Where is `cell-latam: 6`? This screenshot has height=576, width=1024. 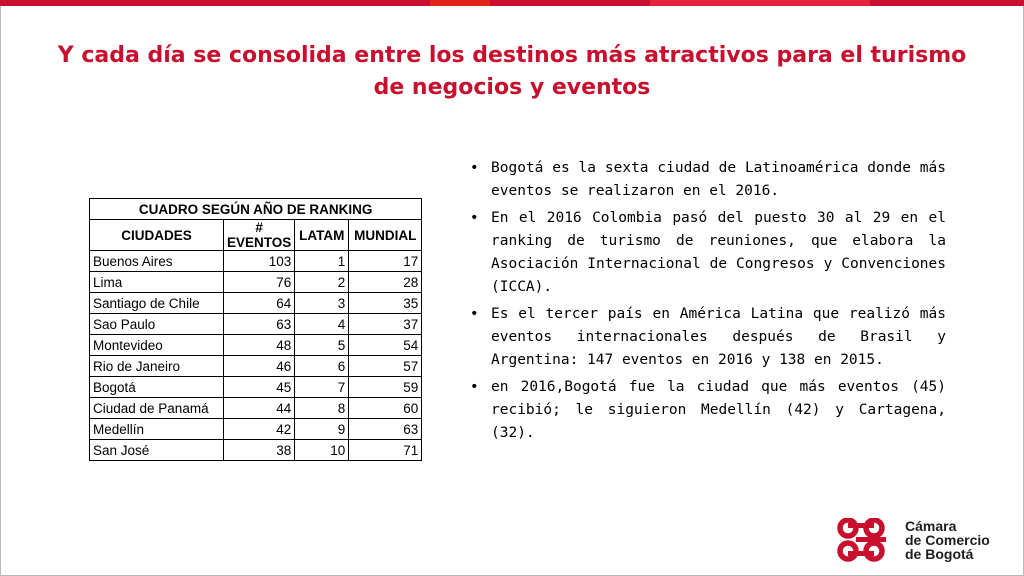 cell-latam: 6 is located at coordinates (322, 366).